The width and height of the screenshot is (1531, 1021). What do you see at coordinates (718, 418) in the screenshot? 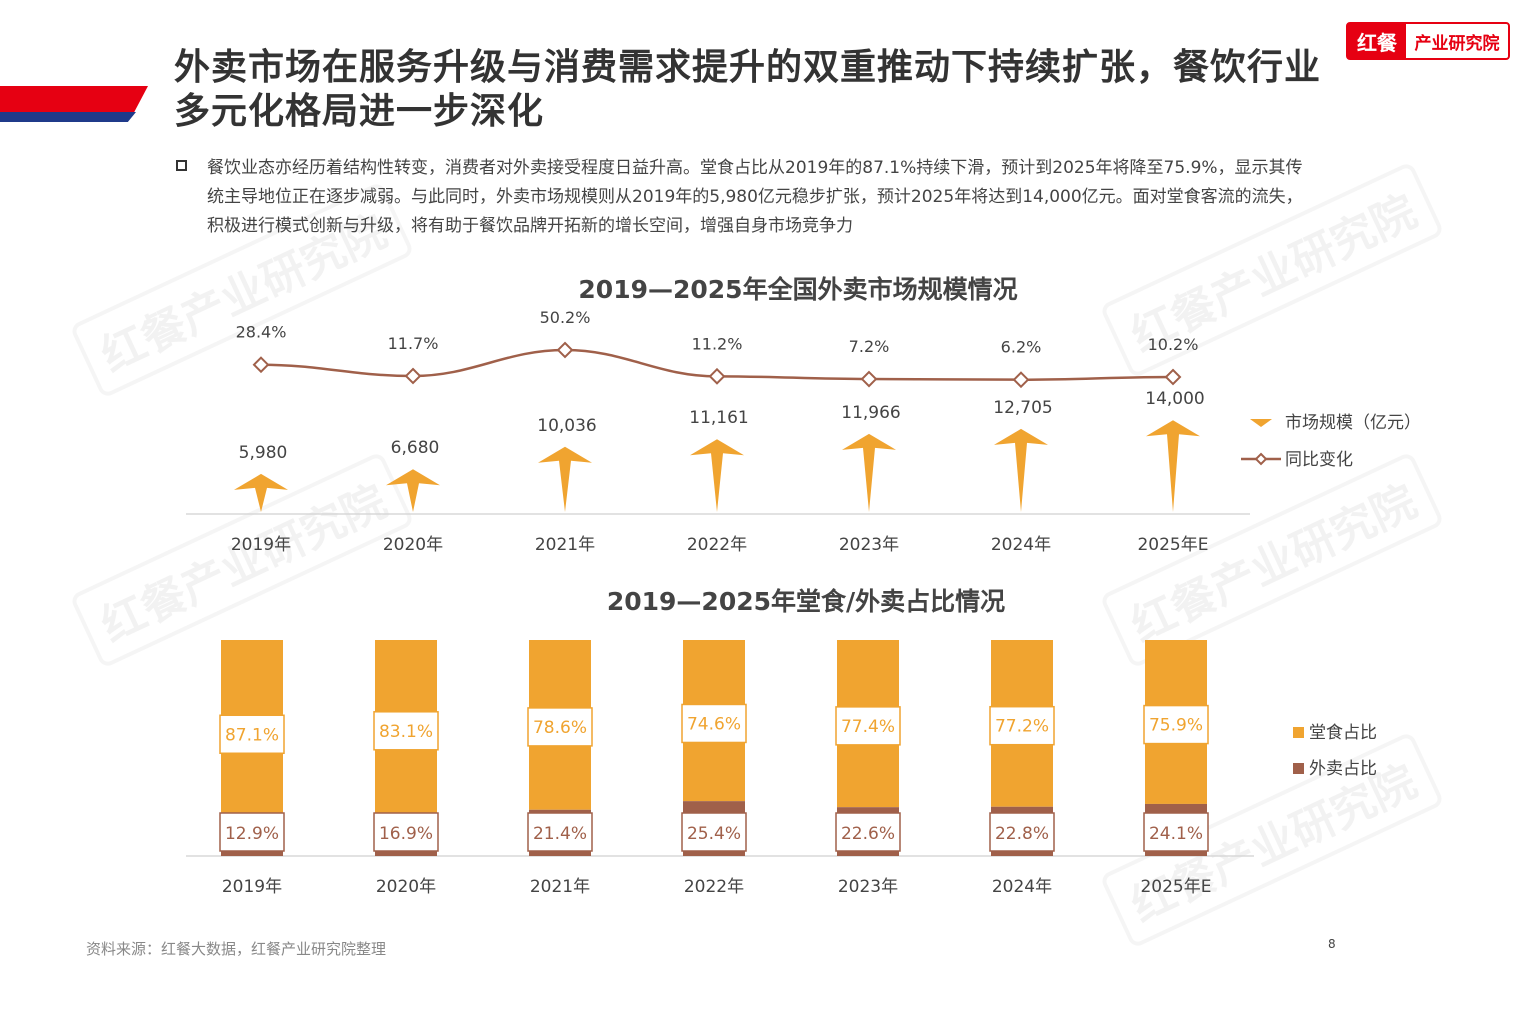
I see `market-size-label: 11,161` at bounding box center [718, 418].